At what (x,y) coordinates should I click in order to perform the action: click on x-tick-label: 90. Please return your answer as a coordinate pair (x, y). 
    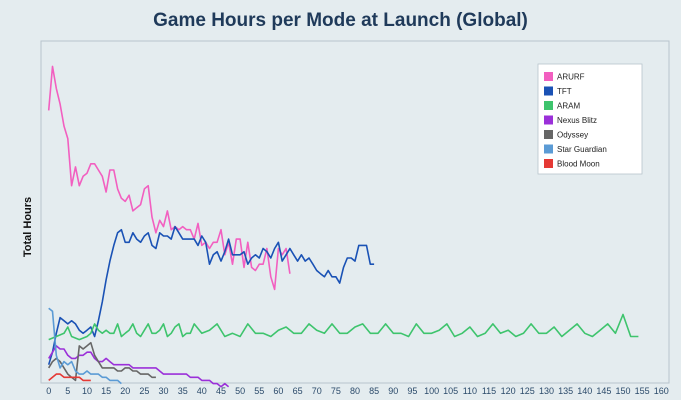
    Looking at the image, I should click on (393, 391).